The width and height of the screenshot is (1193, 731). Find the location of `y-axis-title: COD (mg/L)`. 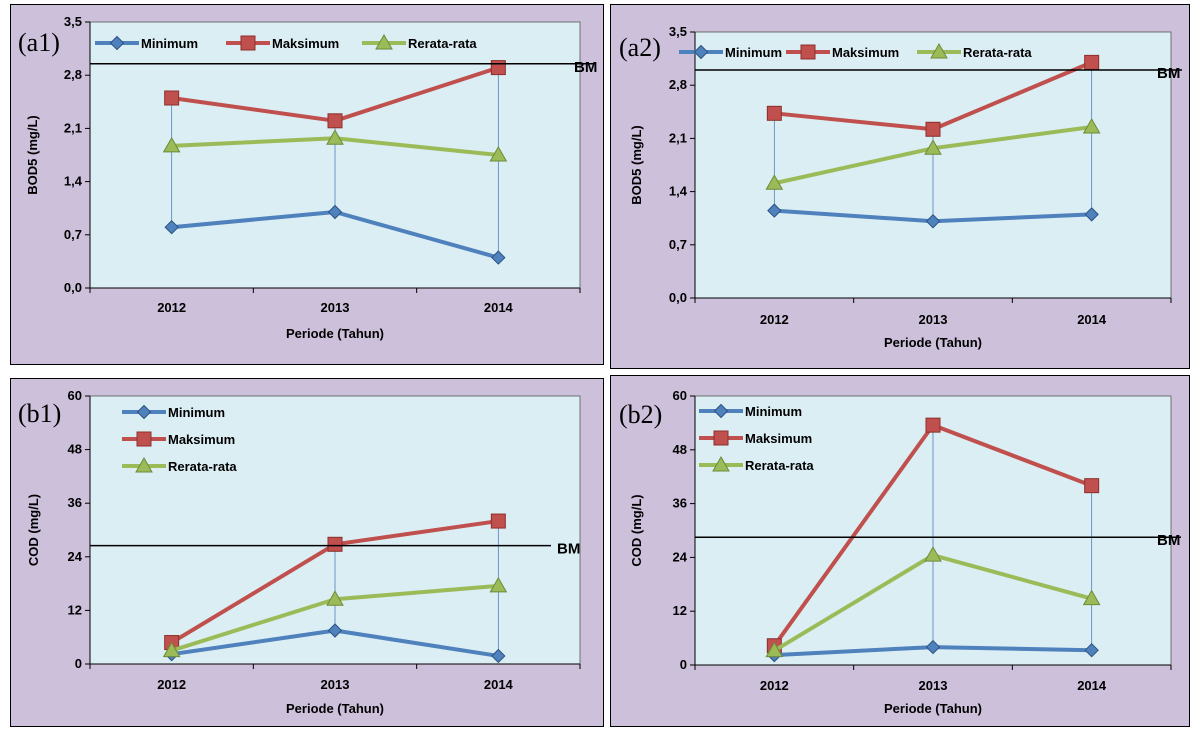

y-axis-title: COD (mg/L) is located at coordinates (636, 530).